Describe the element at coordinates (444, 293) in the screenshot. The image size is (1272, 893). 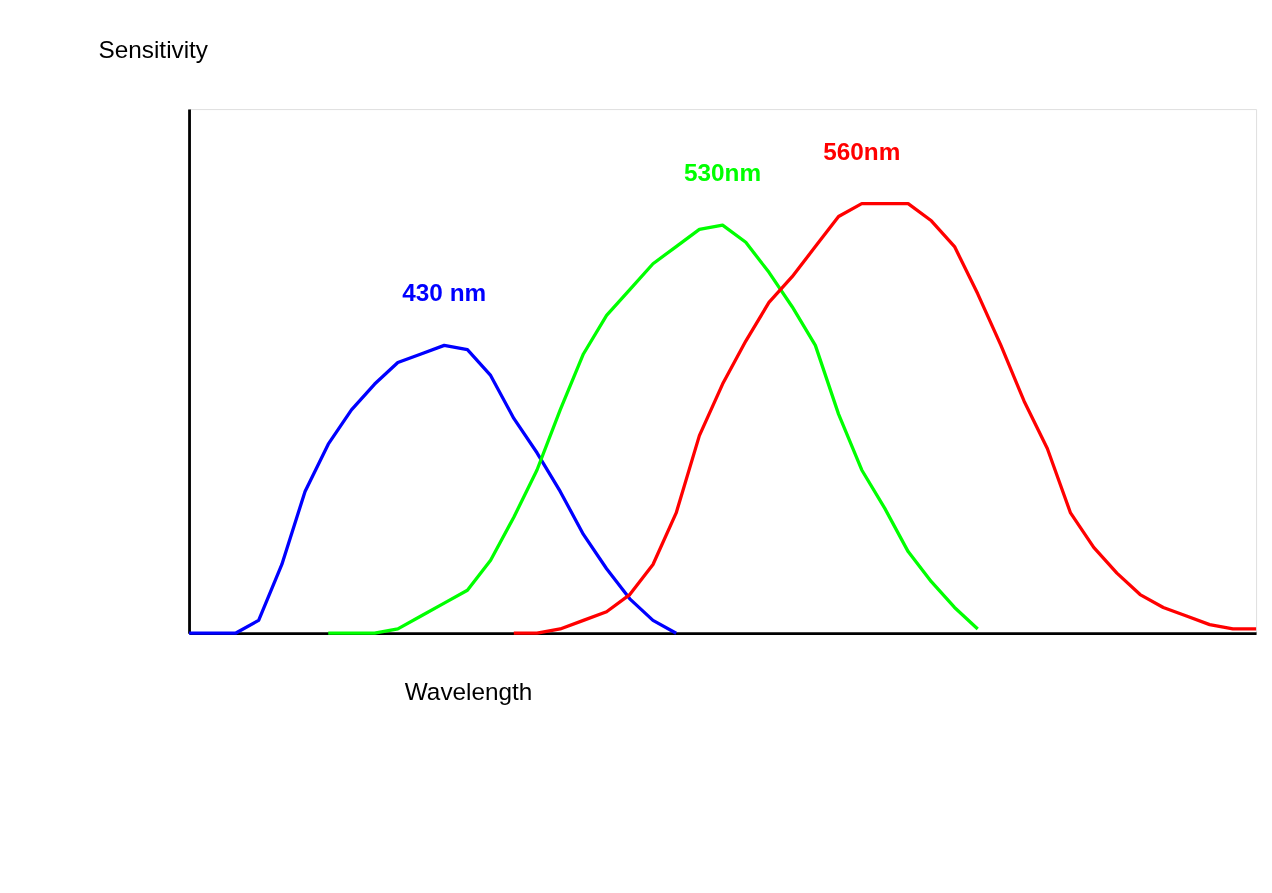
I see `text: 430 nm` at that location.